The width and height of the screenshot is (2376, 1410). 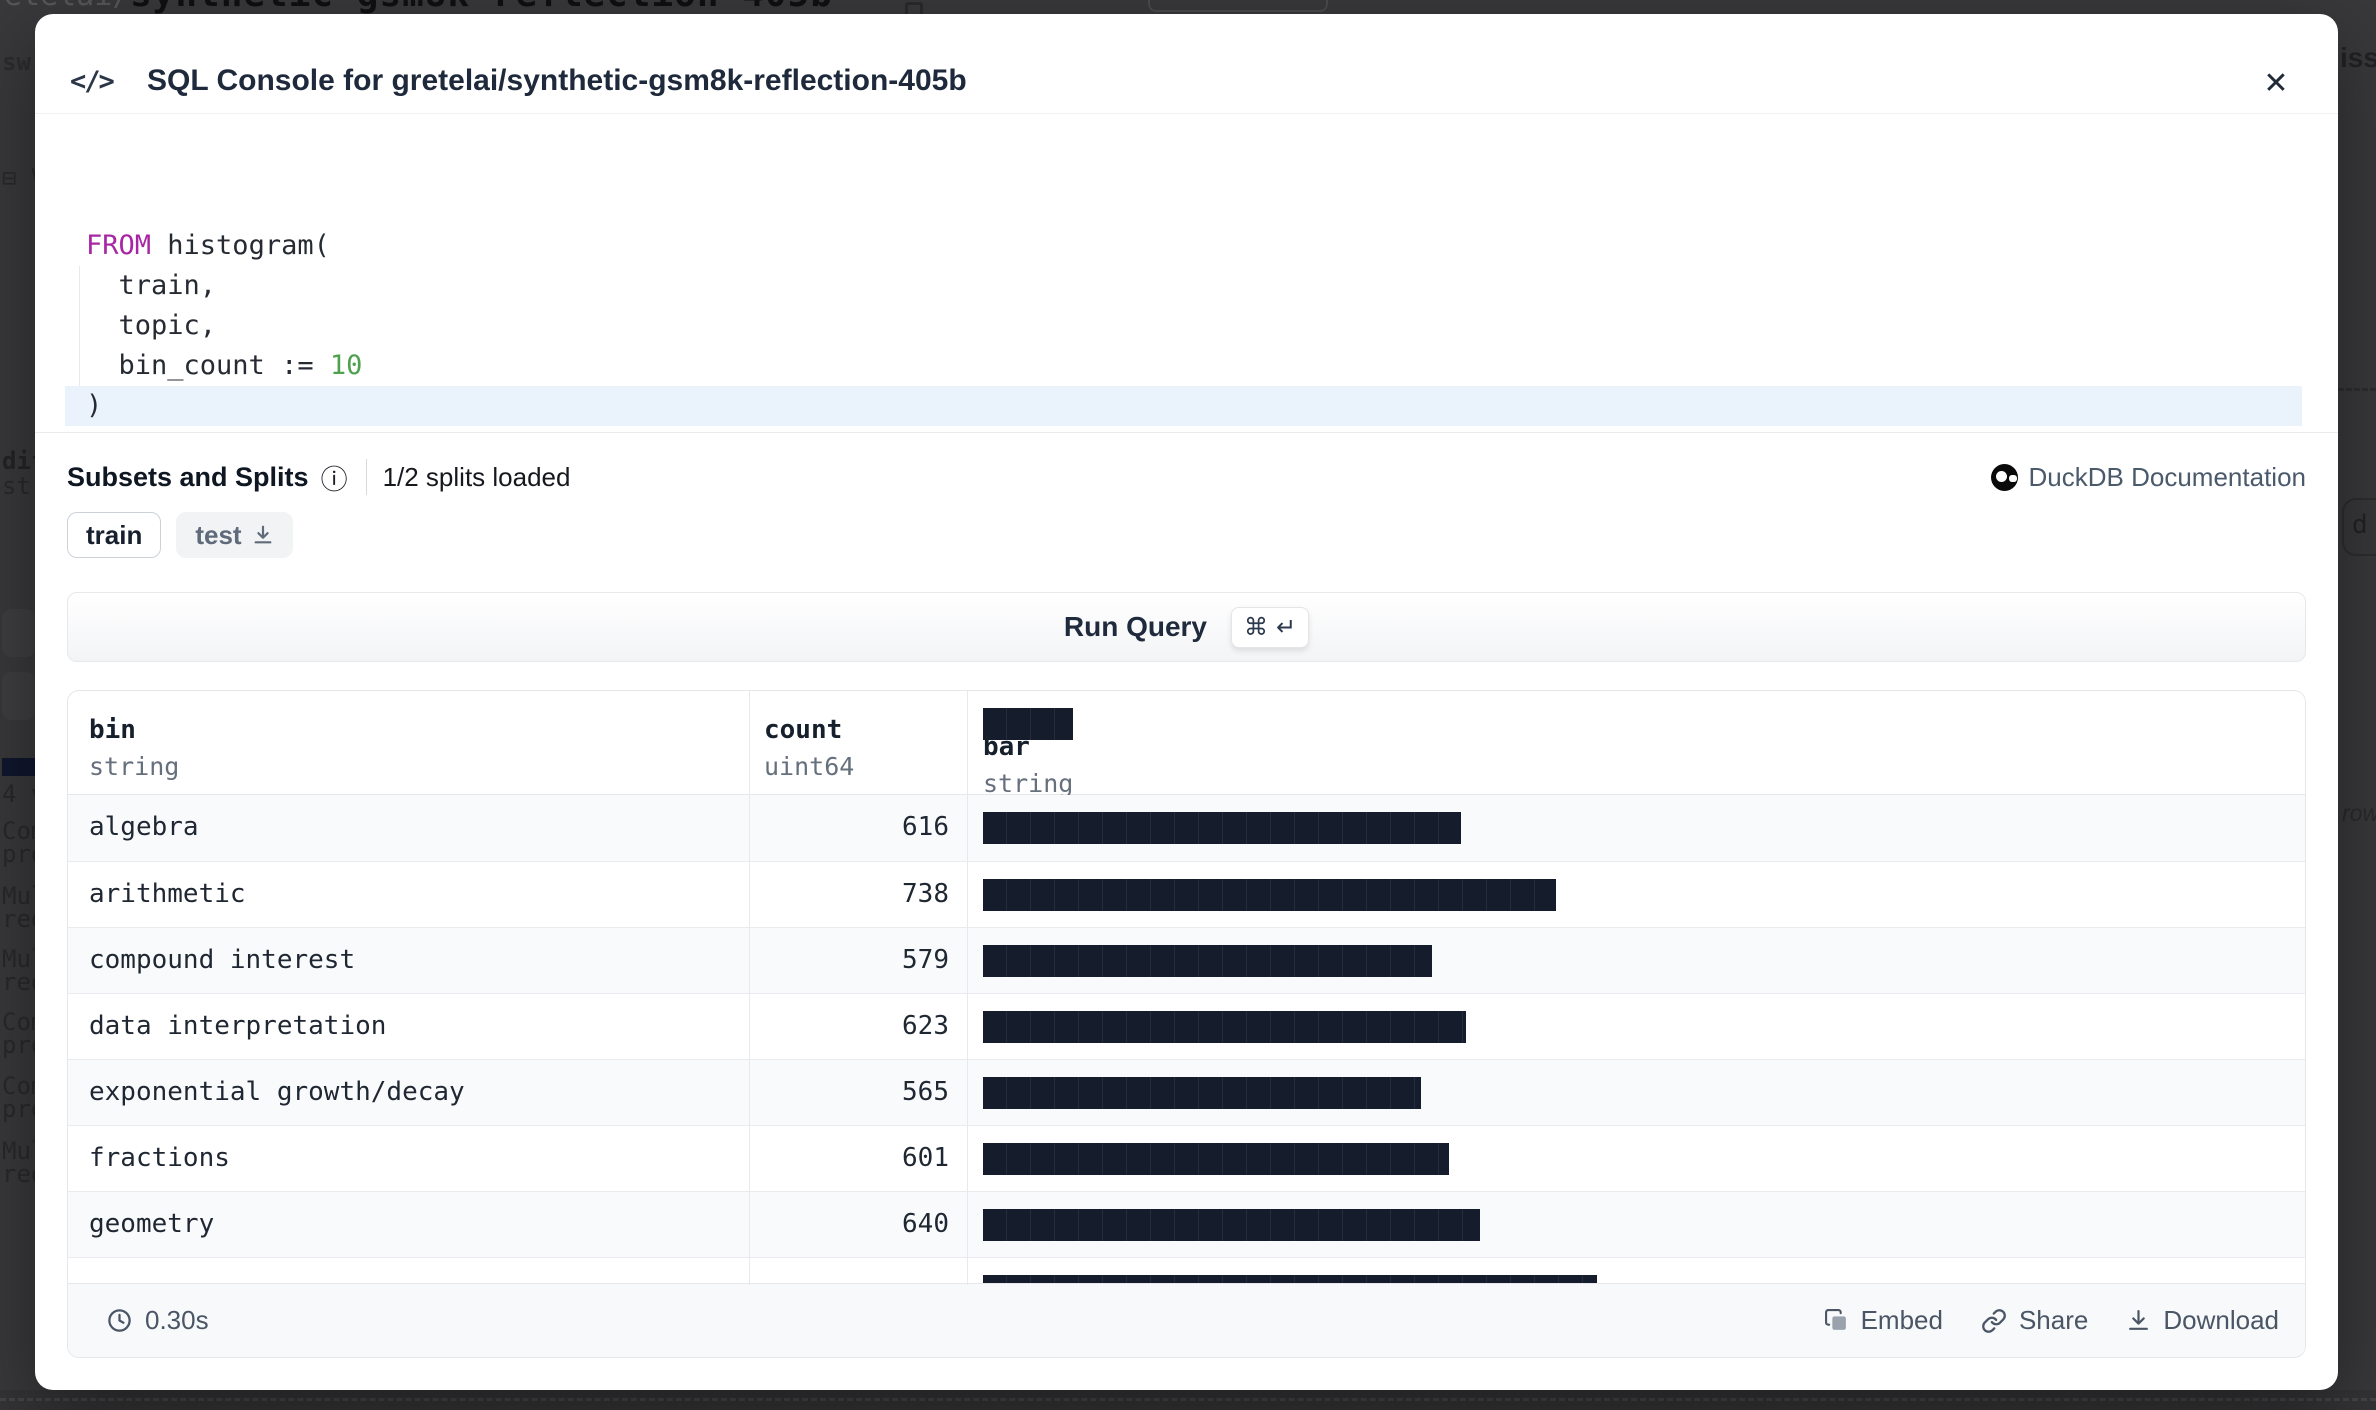 I want to click on background-fragment: sw, so click(x=16, y=62).